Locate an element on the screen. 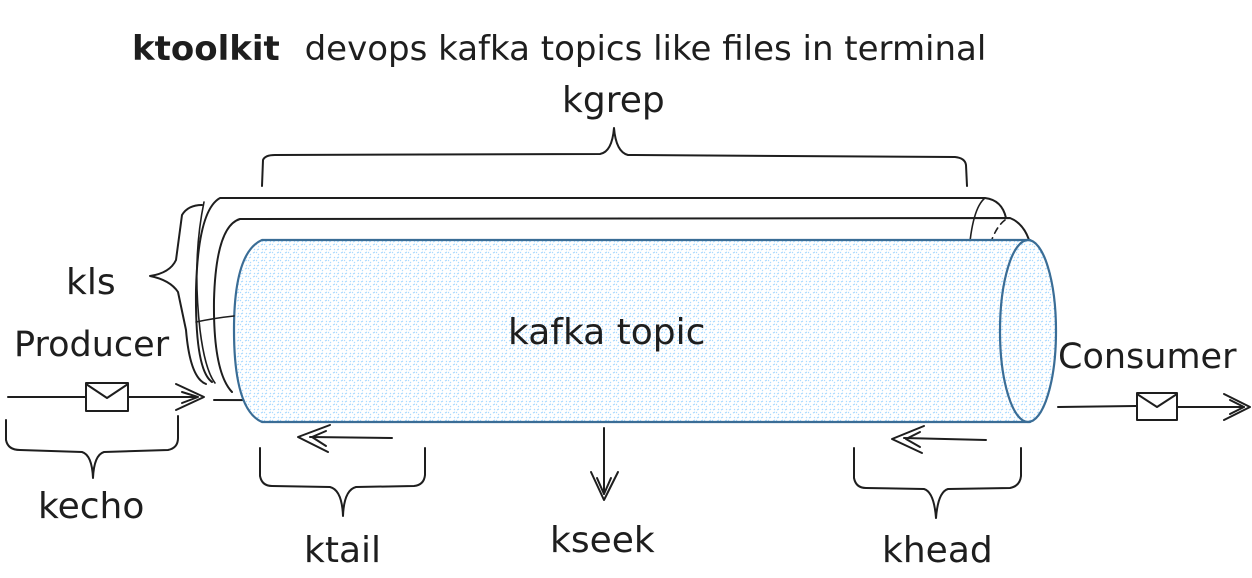 This screenshot has width=1252, height=578. kecho-brace is located at coordinates (92, 447).